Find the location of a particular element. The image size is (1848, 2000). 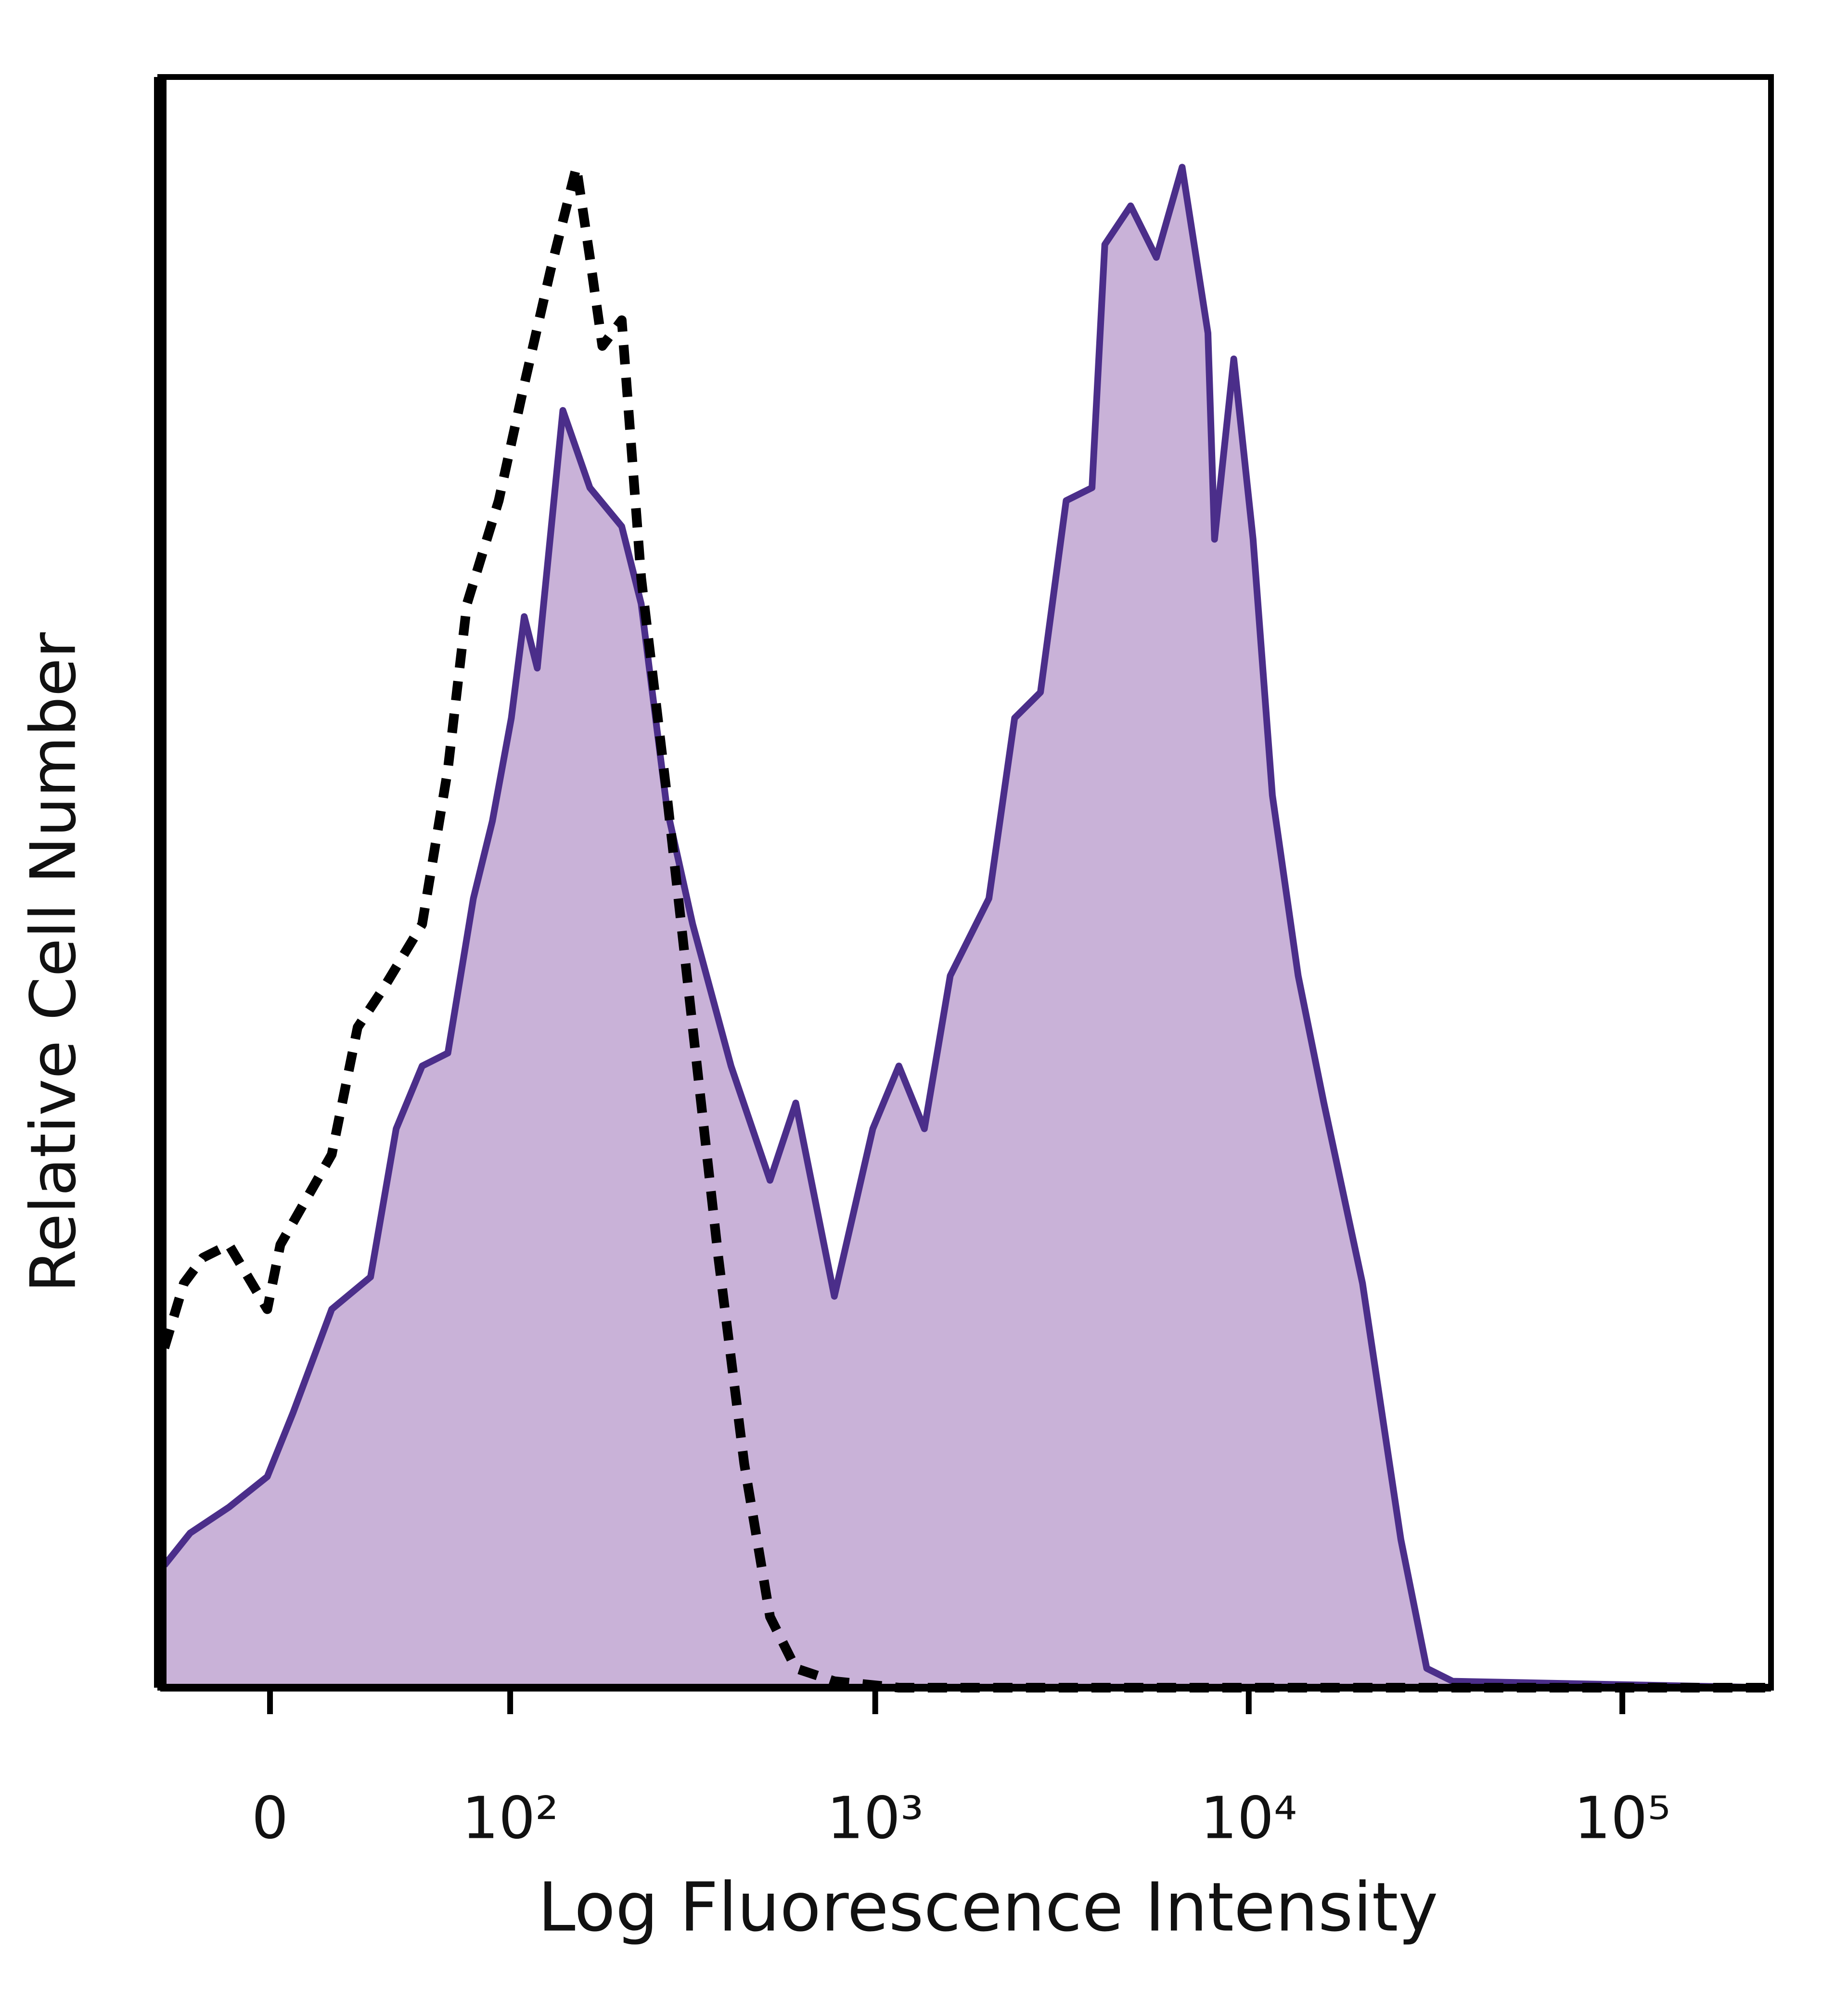

x-tick-label: 10³ is located at coordinates (875, 1818).